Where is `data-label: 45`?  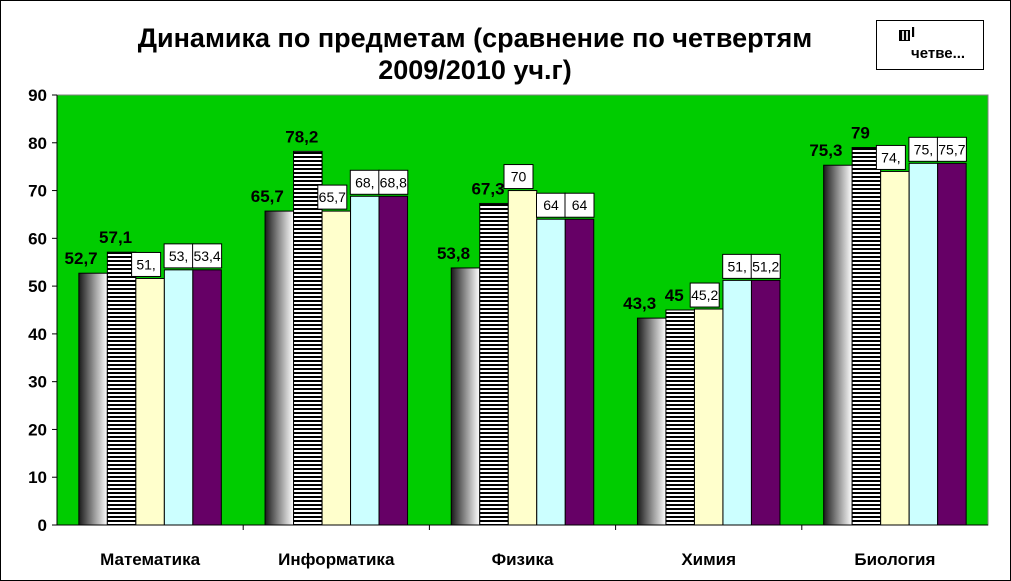 data-label: 45 is located at coordinates (674, 295).